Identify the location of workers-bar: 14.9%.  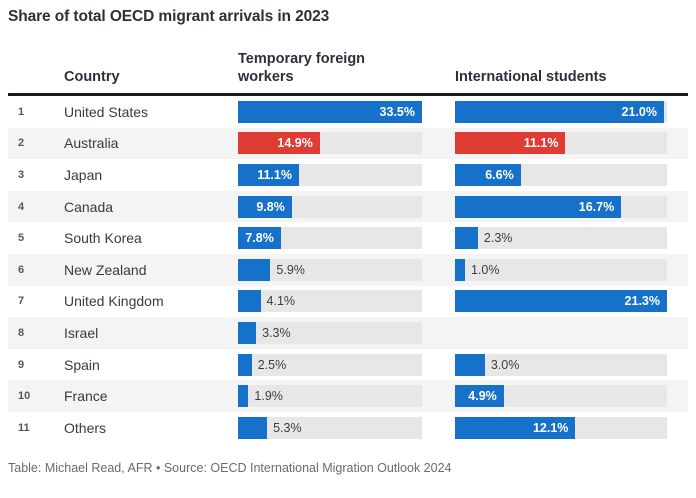
(279, 143).